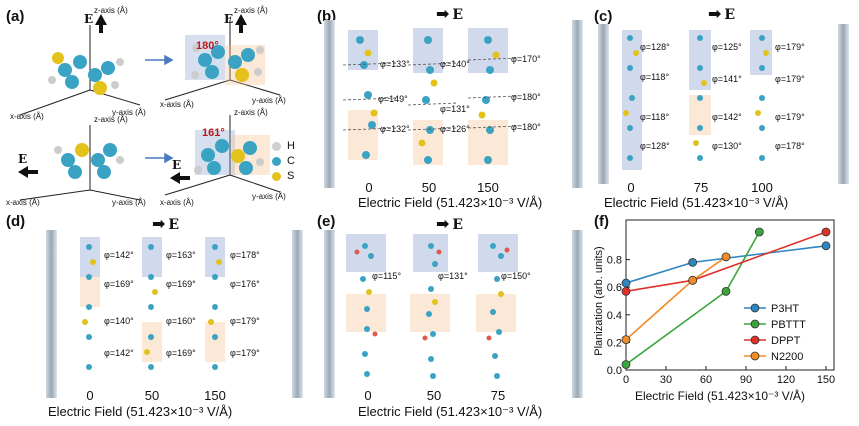 Image resolution: width=859 pixels, height=426 pixels. Describe the element at coordinates (450, 202) in the screenshot. I see `x-axis-title-b: Electric Field (51.423×10⁻³ V/Å)` at that location.